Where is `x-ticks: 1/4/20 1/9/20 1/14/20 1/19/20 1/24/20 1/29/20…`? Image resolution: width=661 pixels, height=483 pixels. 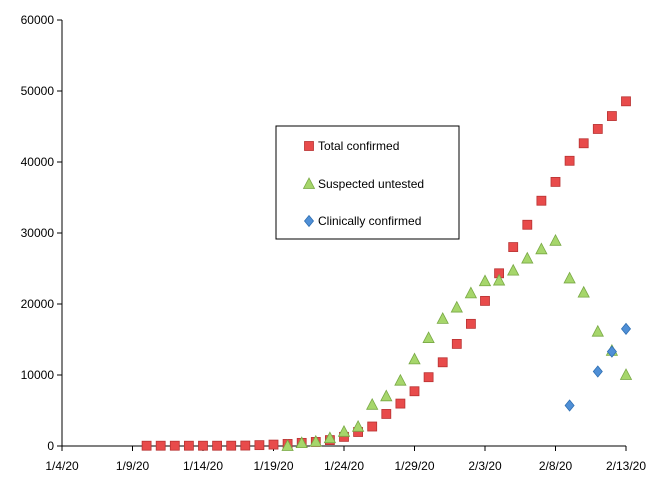 x-ticks: 1/4/20 1/9/20 1/14/20 1/19/20 1/24/20 1/29/20… is located at coordinates (345, 459).